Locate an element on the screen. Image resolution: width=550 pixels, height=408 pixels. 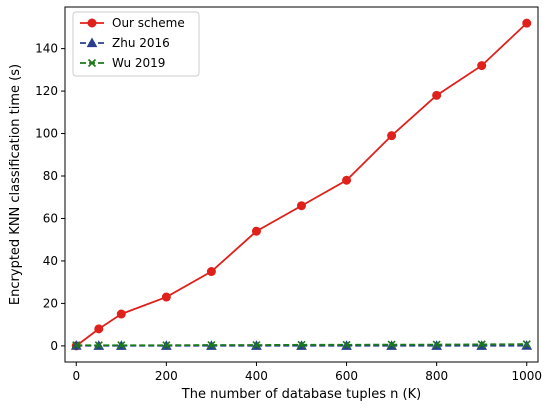
legend-label: Our scheme is located at coordinates (148, 23).